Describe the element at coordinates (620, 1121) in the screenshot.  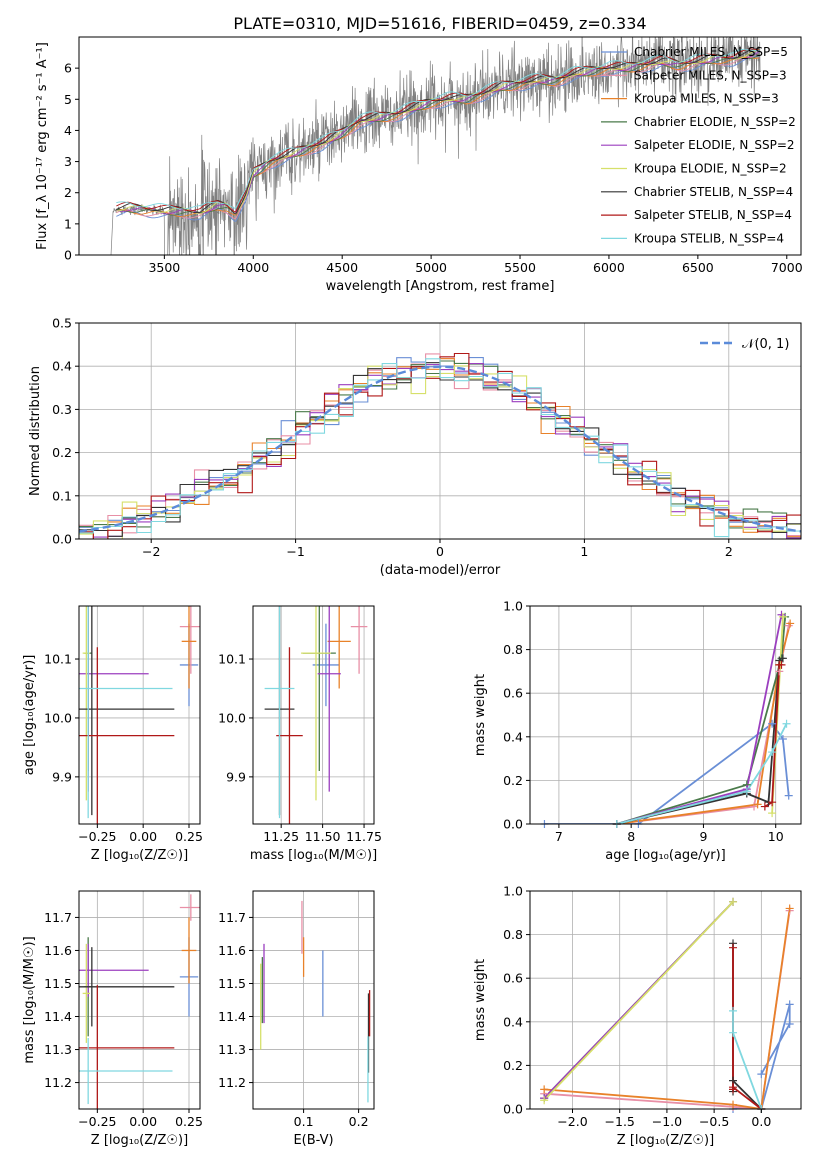
I see `x-tick-label: −1.5` at that location.